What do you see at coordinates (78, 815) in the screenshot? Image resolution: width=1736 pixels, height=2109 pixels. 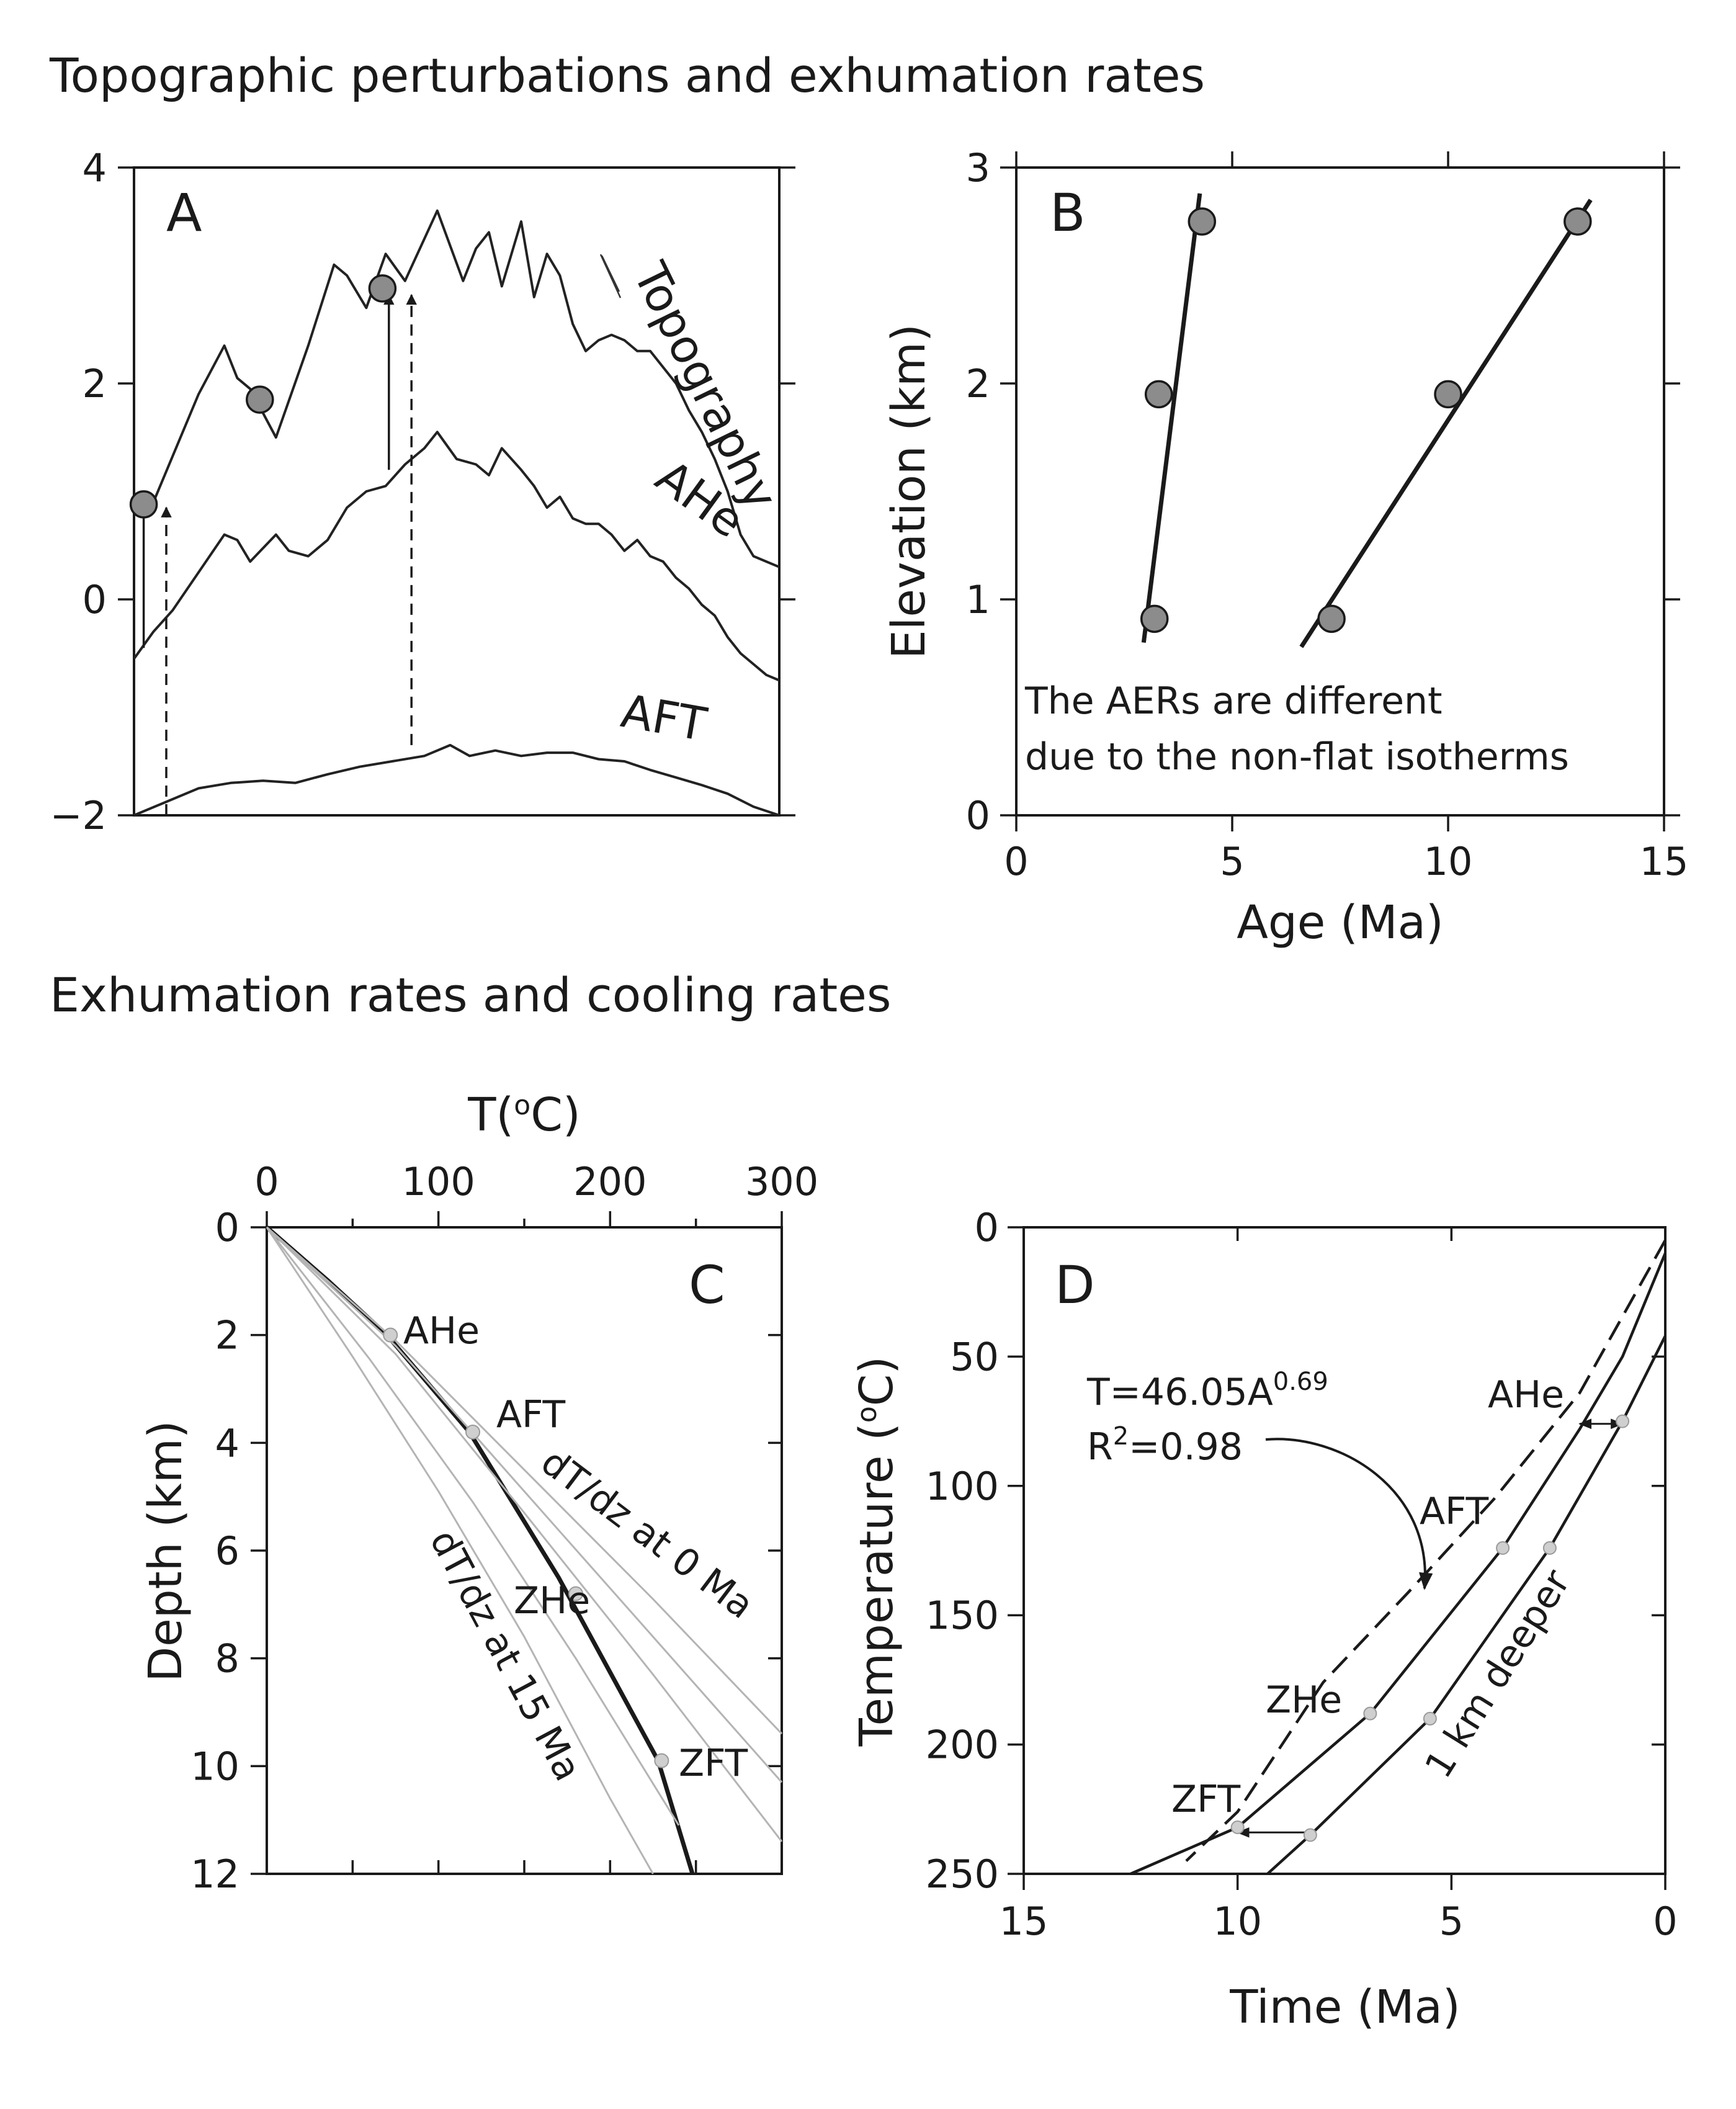 I see `a-y-tick-label-3: −2` at bounding box center [78, 815].